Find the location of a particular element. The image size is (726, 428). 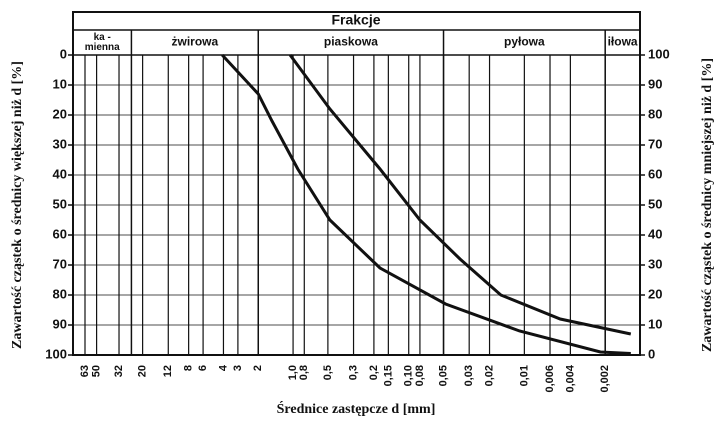

y-tick-label: 30 is located at coordinates (60, 143).